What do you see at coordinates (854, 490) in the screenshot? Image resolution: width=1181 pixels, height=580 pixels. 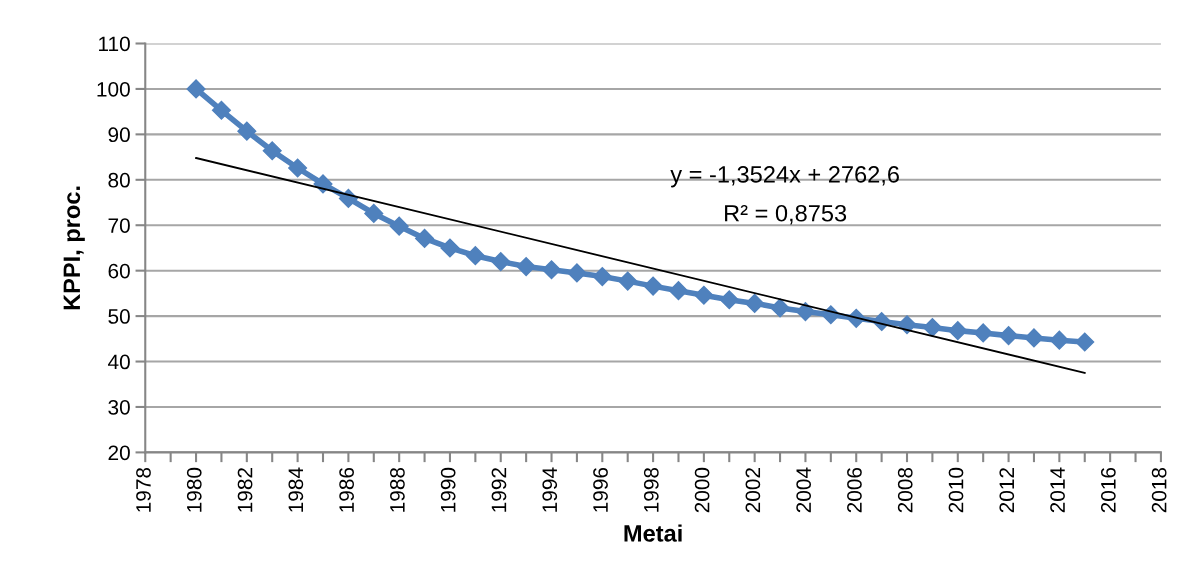 I see `x-tick-label: 2006` at bounding box center [854, 490].